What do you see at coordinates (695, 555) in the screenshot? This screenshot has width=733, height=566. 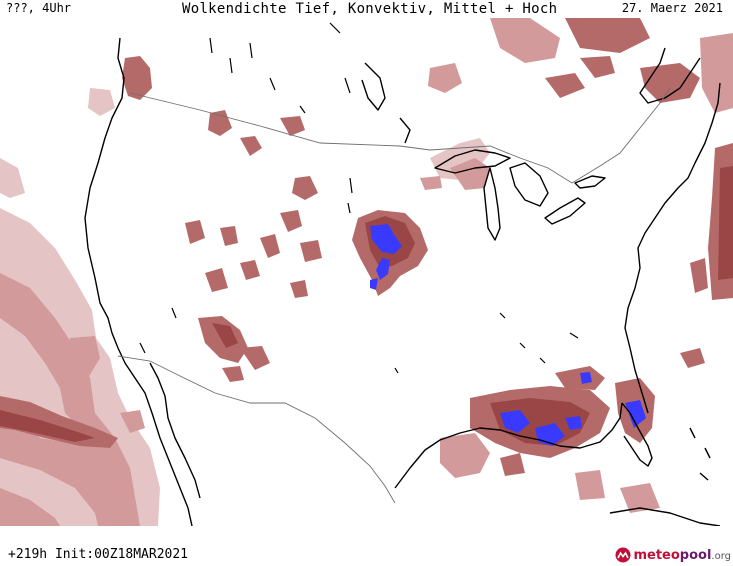 I see `logo-text-pool: pool` at bounding box center [695, 555].